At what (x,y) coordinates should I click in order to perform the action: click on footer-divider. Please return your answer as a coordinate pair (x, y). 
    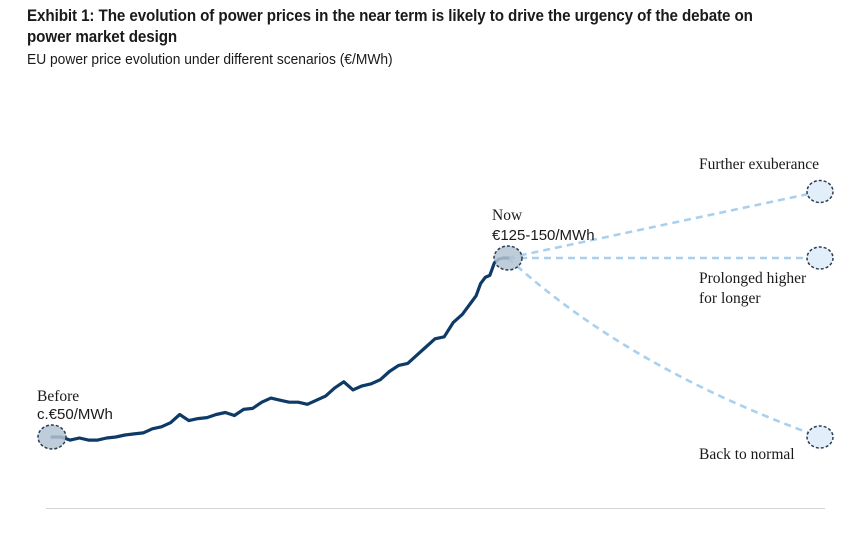
    Looking at the image, I should click on (435, 508).